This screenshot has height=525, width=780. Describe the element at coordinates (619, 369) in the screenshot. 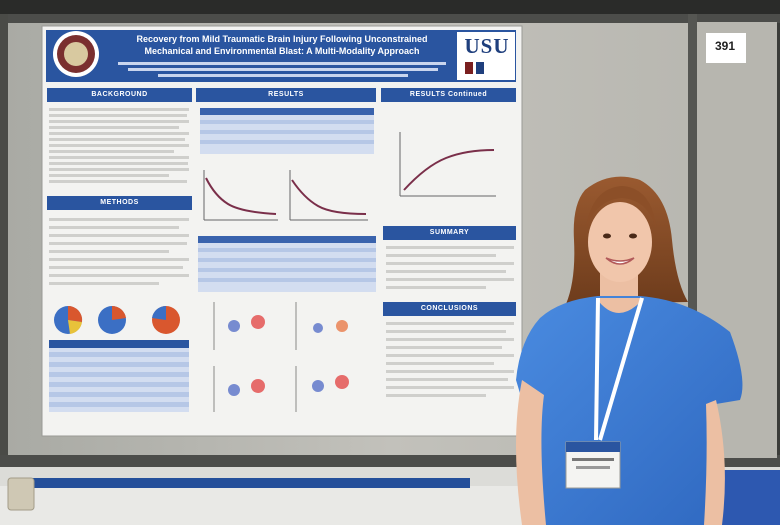

I see `lanyard` at that location.